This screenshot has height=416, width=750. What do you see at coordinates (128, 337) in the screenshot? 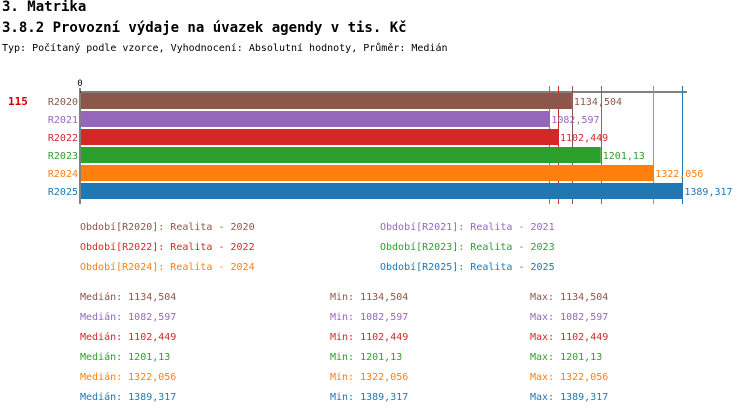
I see `stat-median: Medián: 1102,449` at bounding box center [128, 337].